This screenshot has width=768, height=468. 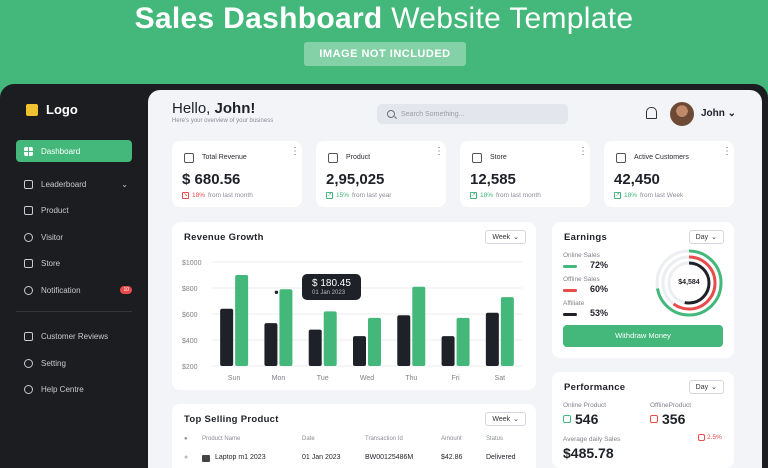 I want to click on x-tick-label: Mon, so click(x=279, y=378).